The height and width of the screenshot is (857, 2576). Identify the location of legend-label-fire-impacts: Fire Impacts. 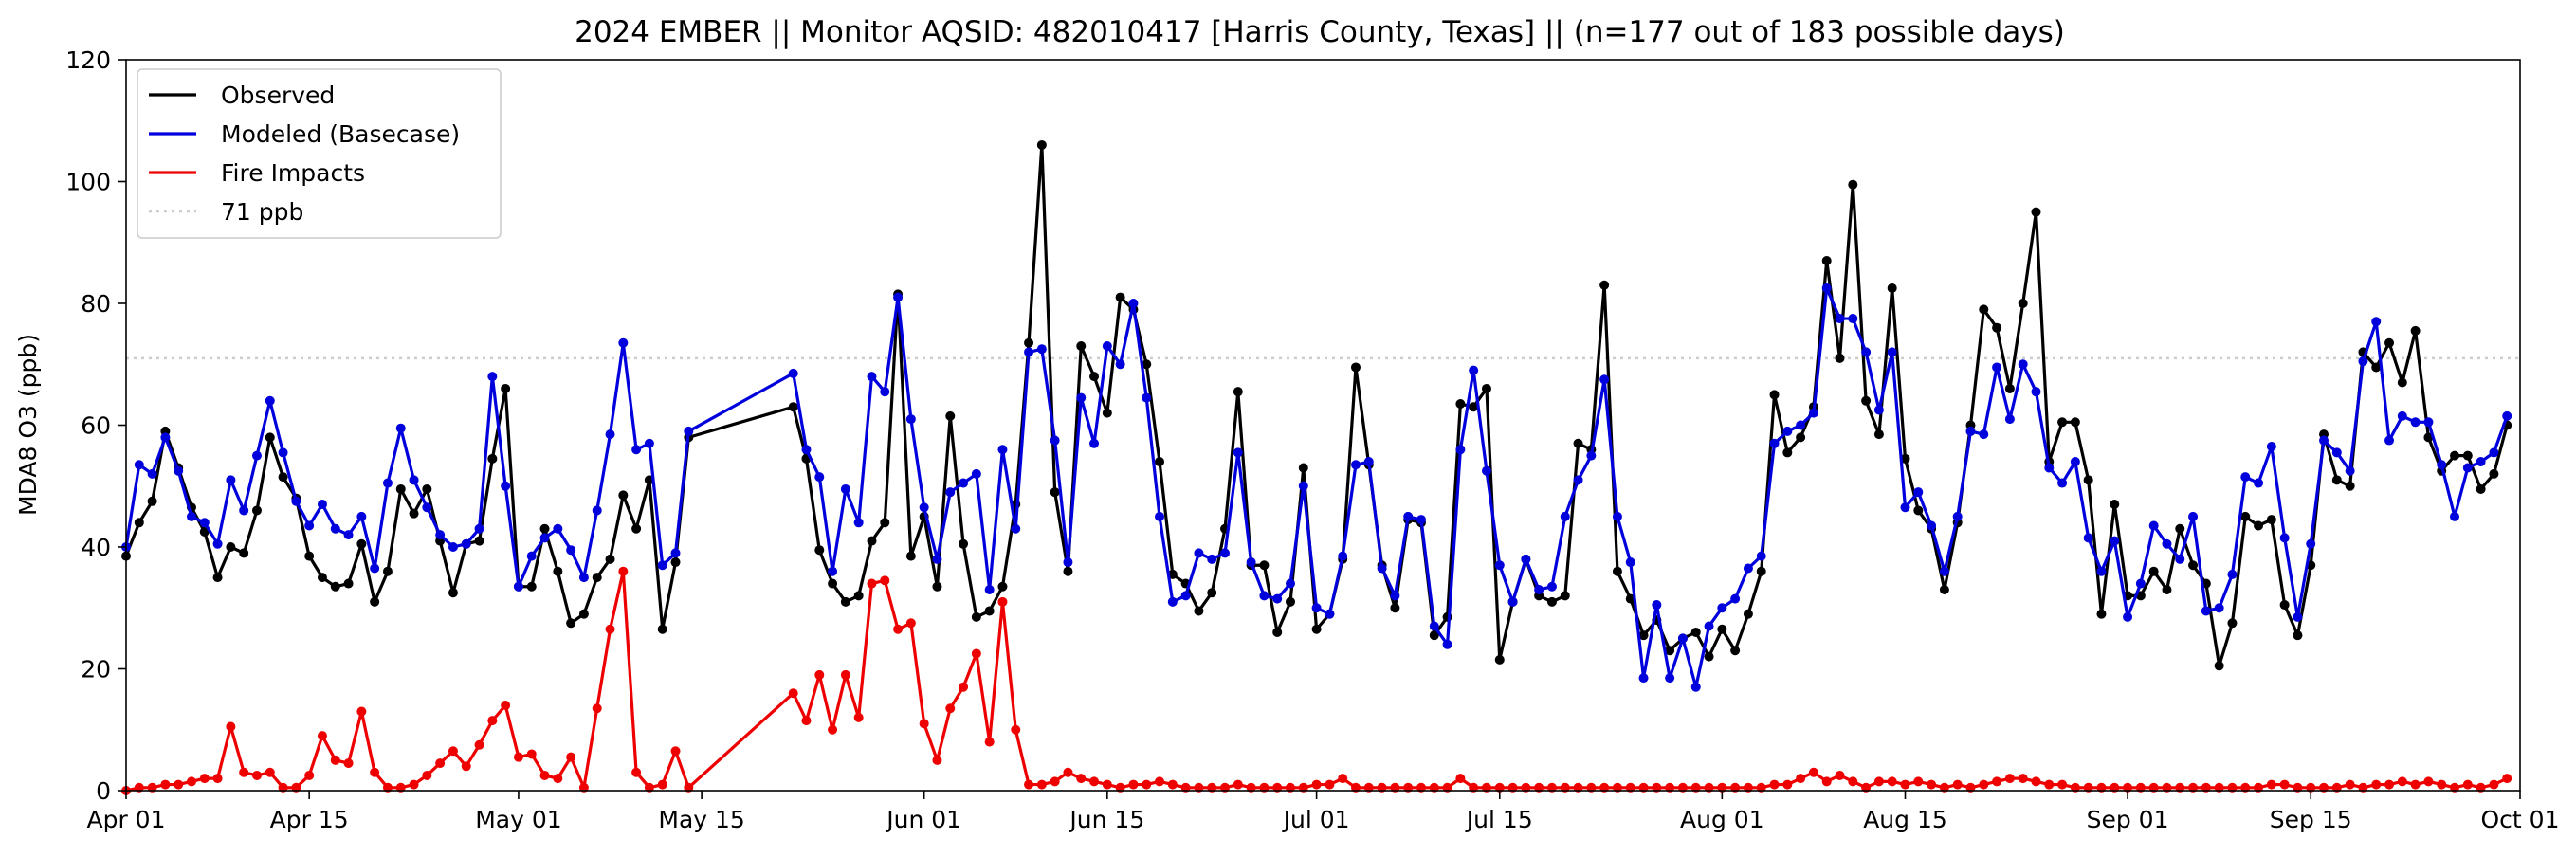
(293, 173).